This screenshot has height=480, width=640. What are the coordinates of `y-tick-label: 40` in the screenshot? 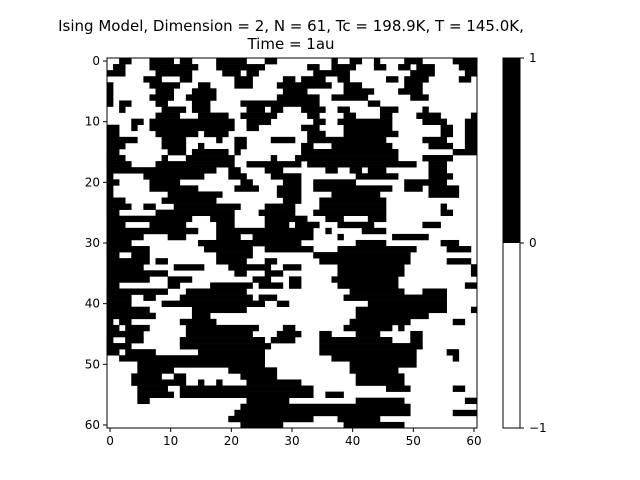 It's located at (92, 304).